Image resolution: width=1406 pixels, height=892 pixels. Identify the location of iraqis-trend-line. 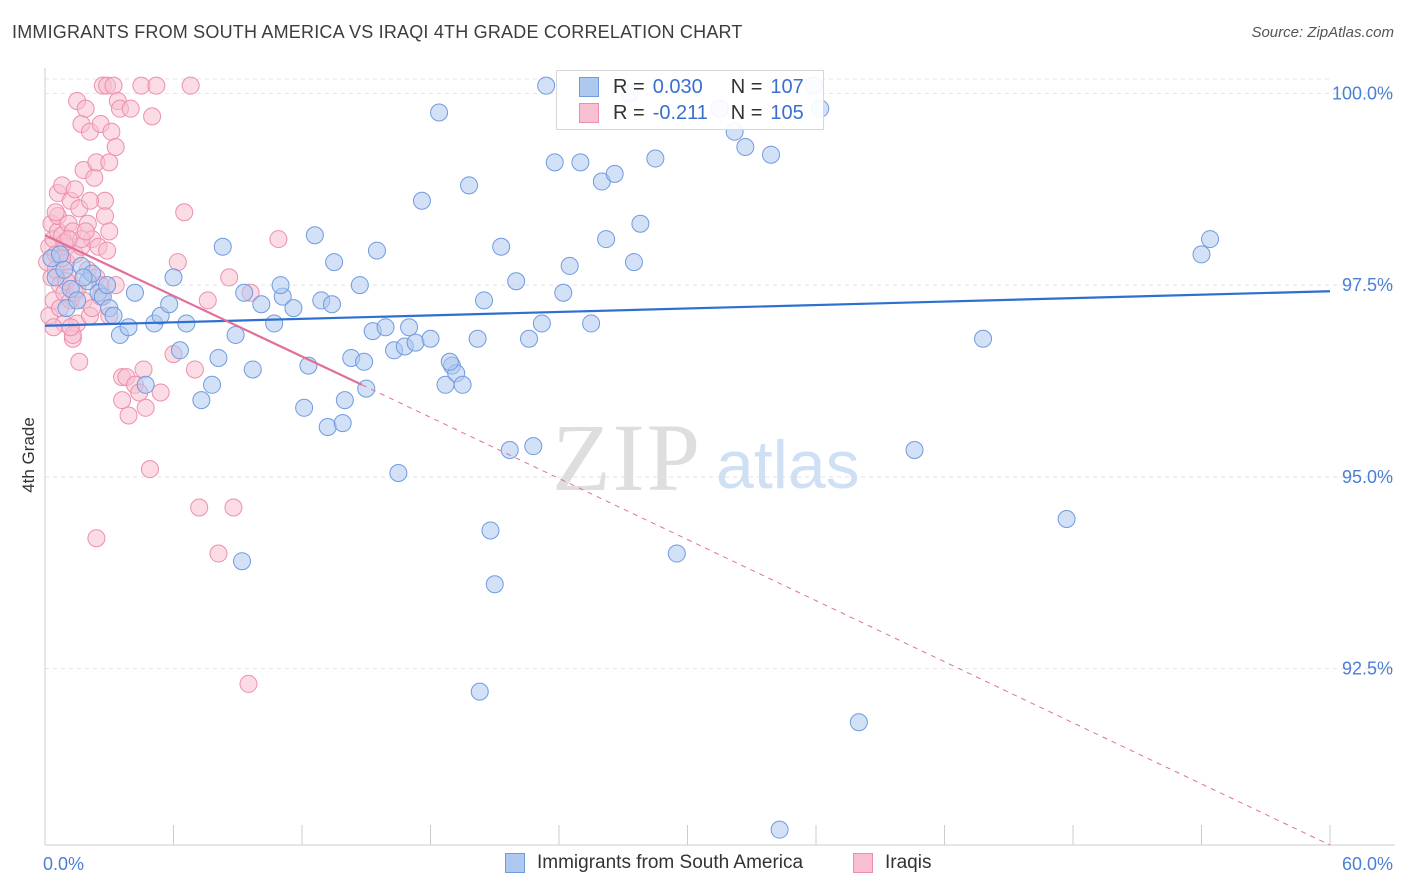
(203, 310).